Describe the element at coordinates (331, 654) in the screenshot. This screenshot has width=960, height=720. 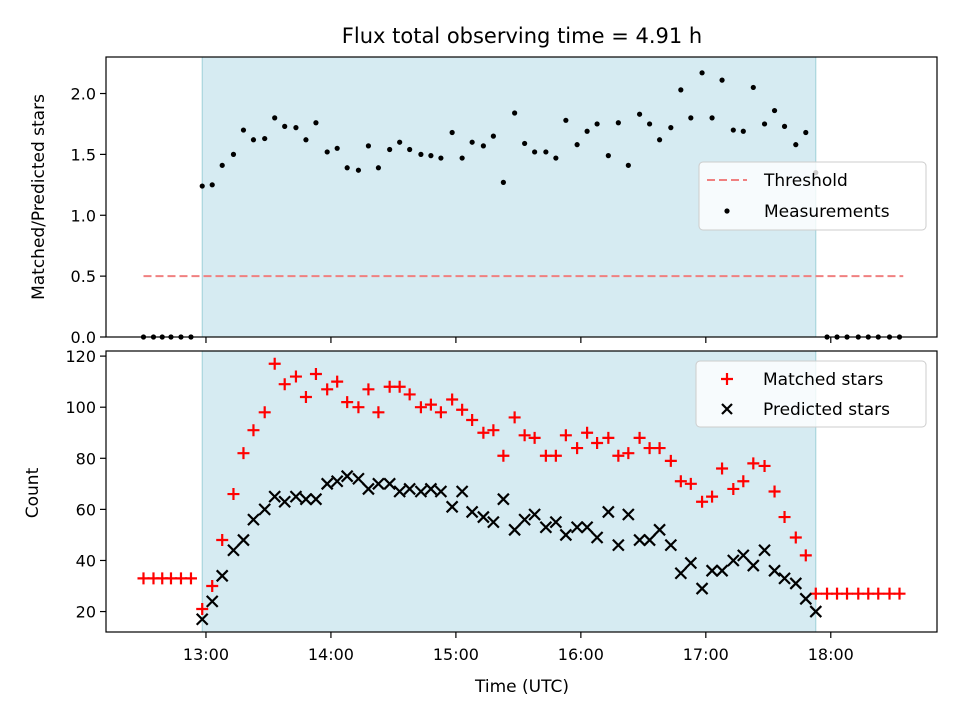
I see `bottom-xtick-label: 14:00` at that location.